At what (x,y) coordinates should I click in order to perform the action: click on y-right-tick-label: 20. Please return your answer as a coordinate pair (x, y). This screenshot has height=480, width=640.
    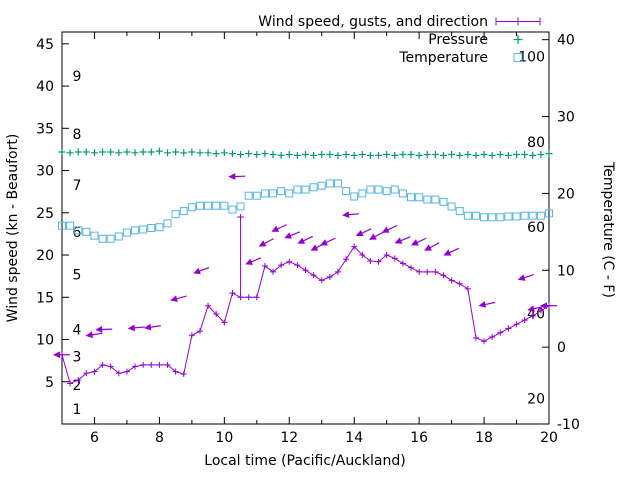
    Looking at the image, I should click on (566, 194).